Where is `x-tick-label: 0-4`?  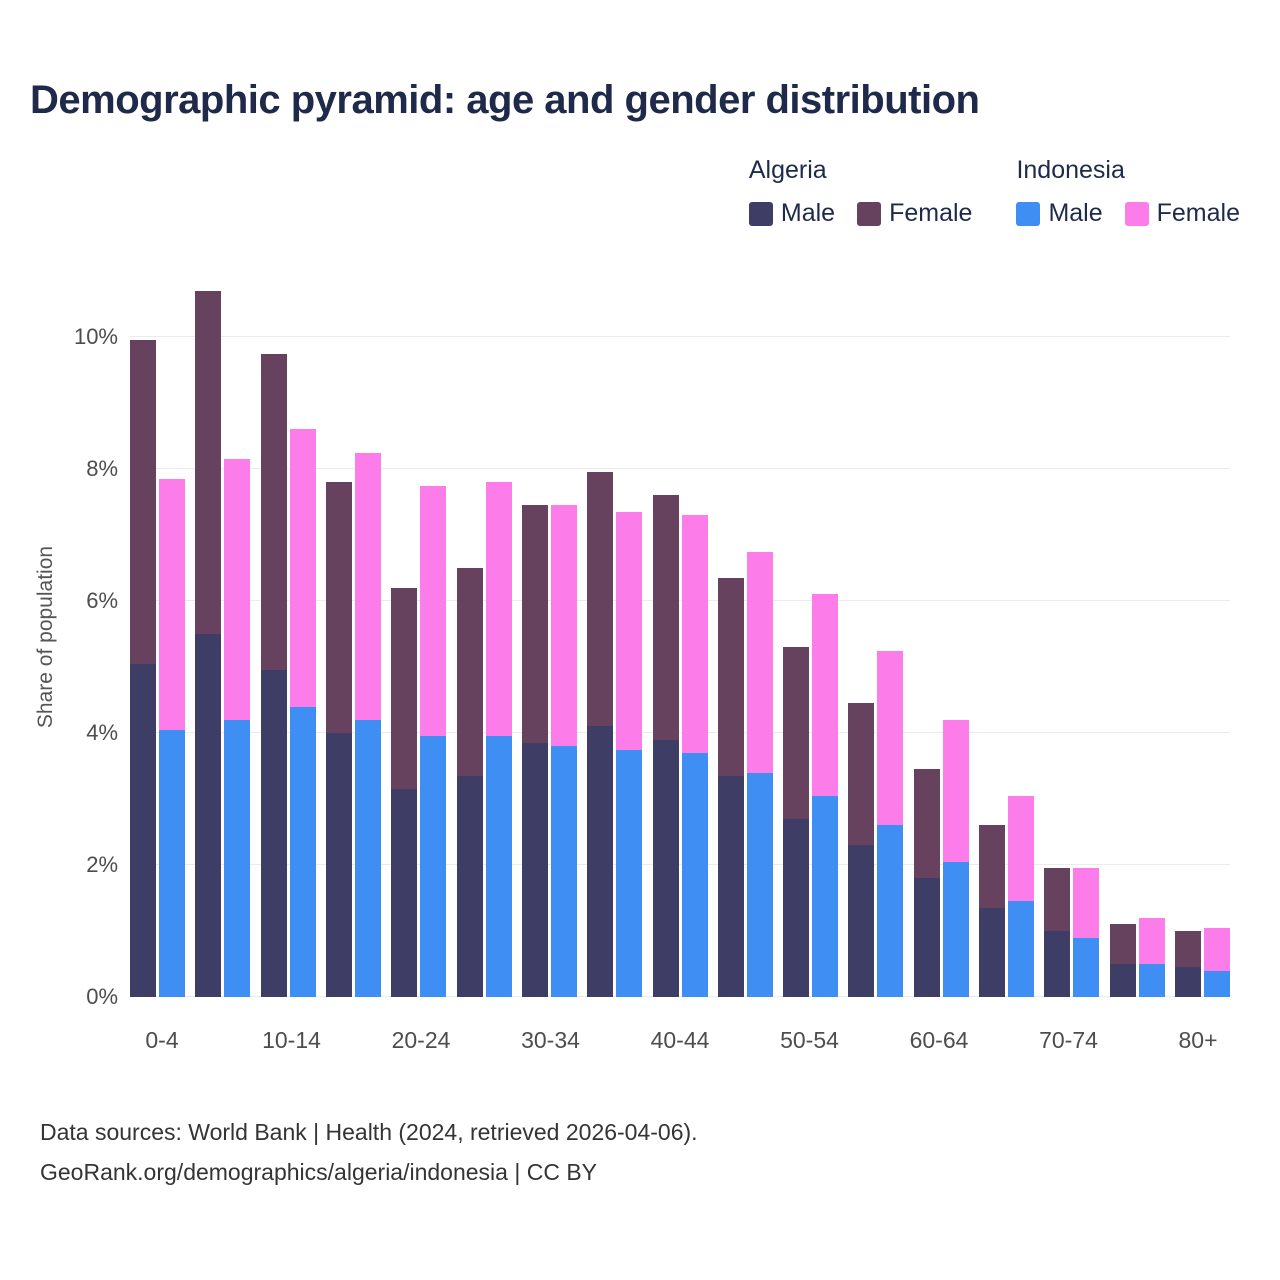 x-tick-label: 0-4 is located at coordinates (162, 1040).